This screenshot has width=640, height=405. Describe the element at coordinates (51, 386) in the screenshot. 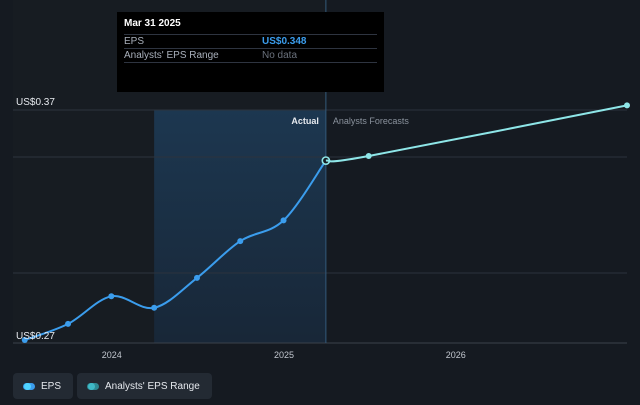

I see `legend-eps-label: EPS` at that location.